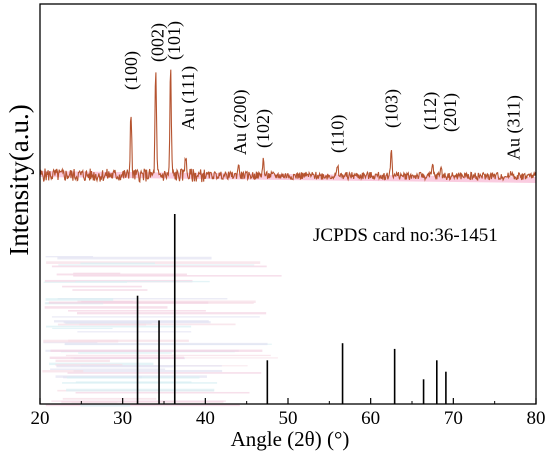 This screenshot has height=459, width=550. What do you see at coordinates (450, 112) in the screenshot?
I see `peak-label: (201)` at bounding box center [450, 112].